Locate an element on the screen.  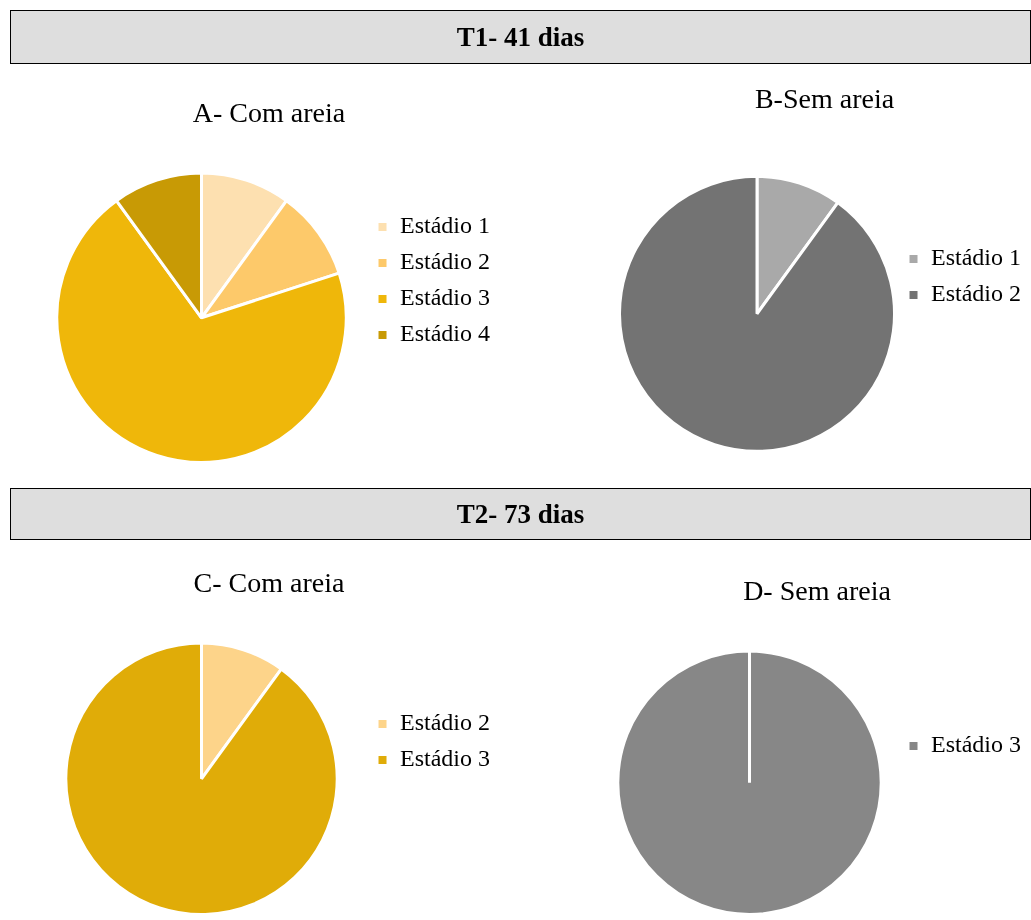
chart-title: D- Sem areia is located at coordinates (817, 591).